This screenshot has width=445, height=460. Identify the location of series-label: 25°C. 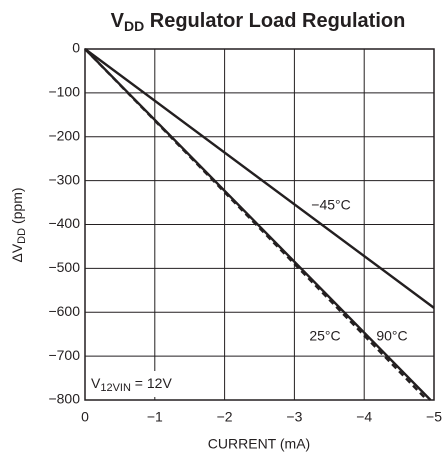
(324, 336).